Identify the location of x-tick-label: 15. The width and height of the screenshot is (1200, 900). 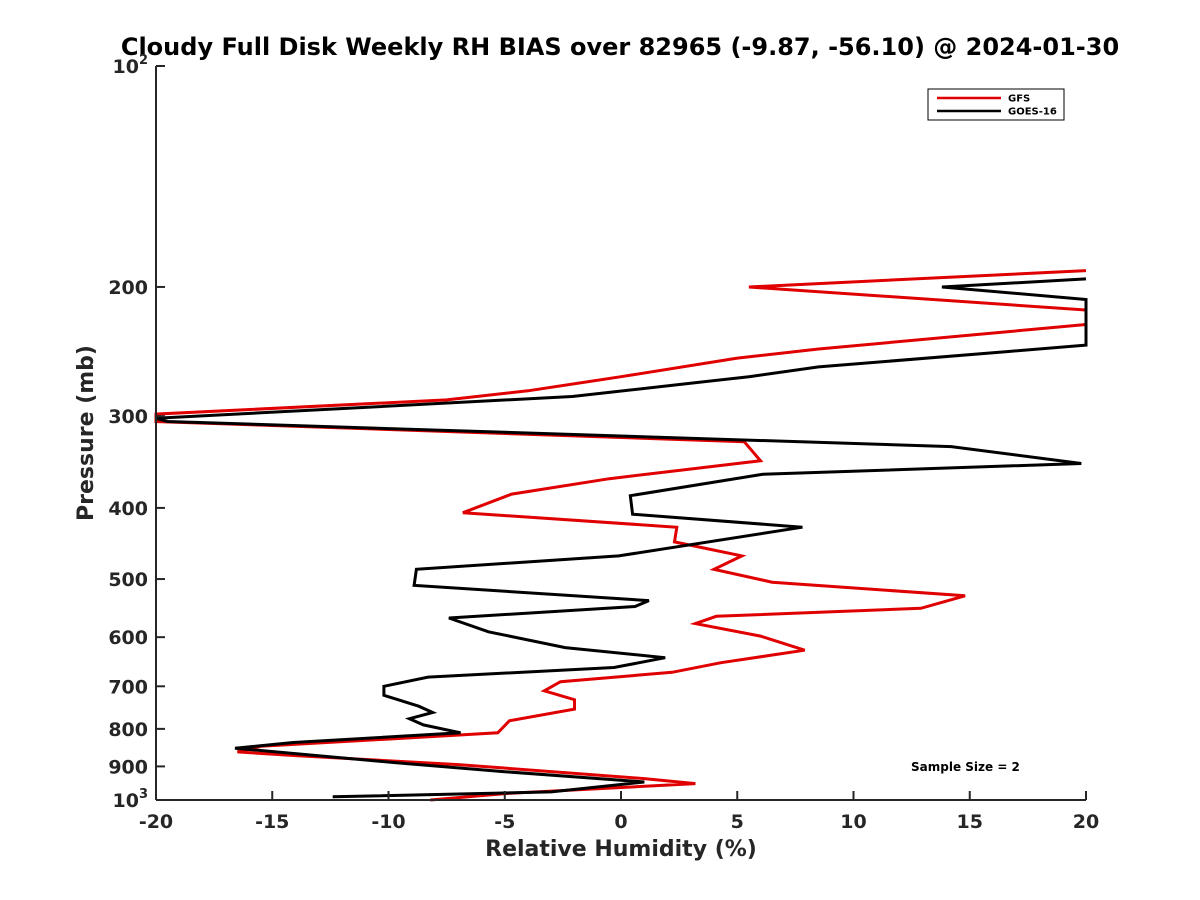
(970, 822).